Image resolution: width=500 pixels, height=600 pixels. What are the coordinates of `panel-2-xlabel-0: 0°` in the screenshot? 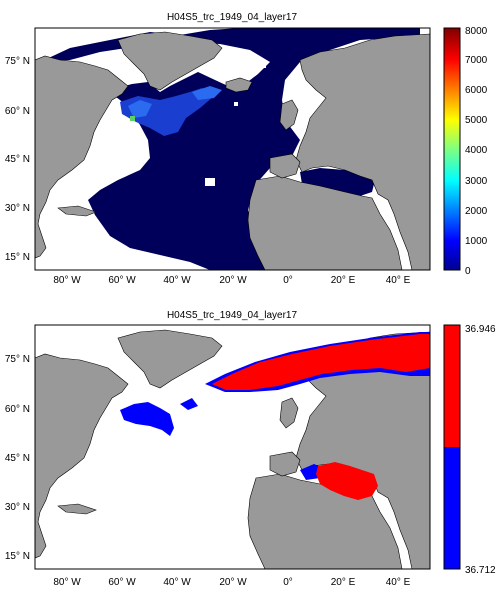 It's located at (288, 582).